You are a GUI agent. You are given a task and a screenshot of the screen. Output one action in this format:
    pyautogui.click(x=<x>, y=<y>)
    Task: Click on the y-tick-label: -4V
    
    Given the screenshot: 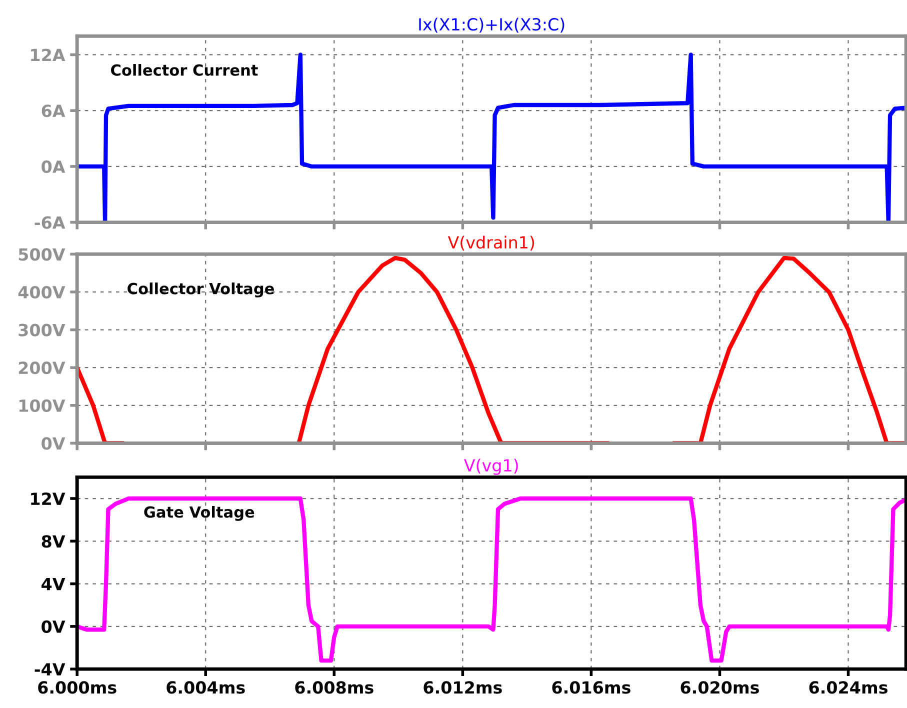 What is the action you would take?
    pyautogui.click(x=50, y=669)
    